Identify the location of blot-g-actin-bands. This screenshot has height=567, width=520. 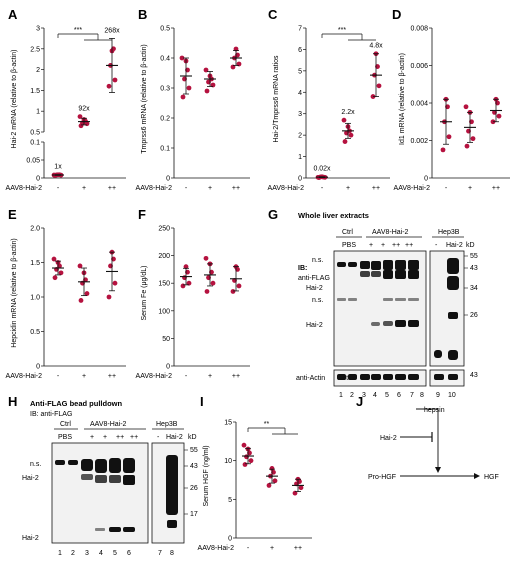
(397, 377).